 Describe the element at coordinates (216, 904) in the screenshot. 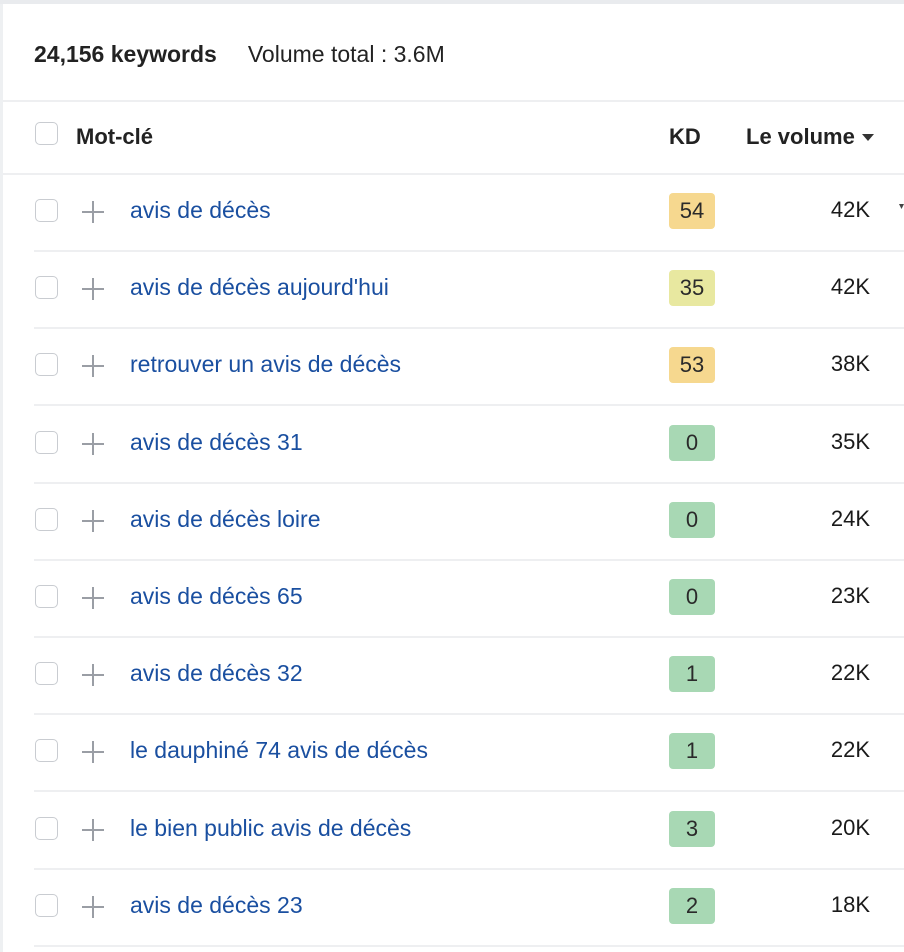

I see `keyword-link: avis de décès 23` at that location.